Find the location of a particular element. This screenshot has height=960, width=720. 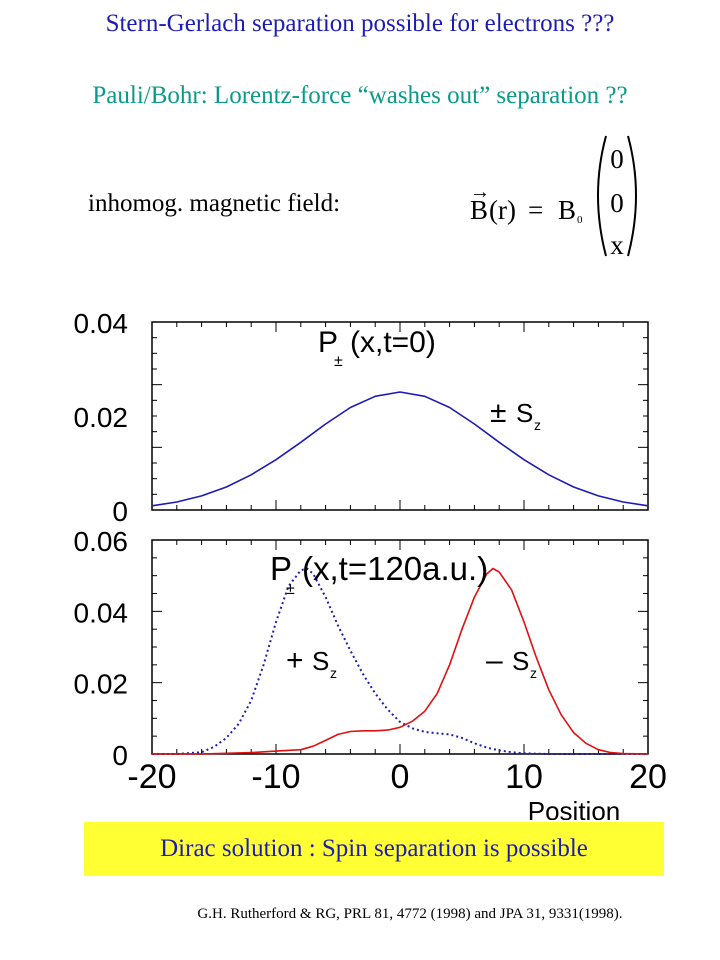

top-y-tick-label: 0.02 is located at coordinates (101, 417).